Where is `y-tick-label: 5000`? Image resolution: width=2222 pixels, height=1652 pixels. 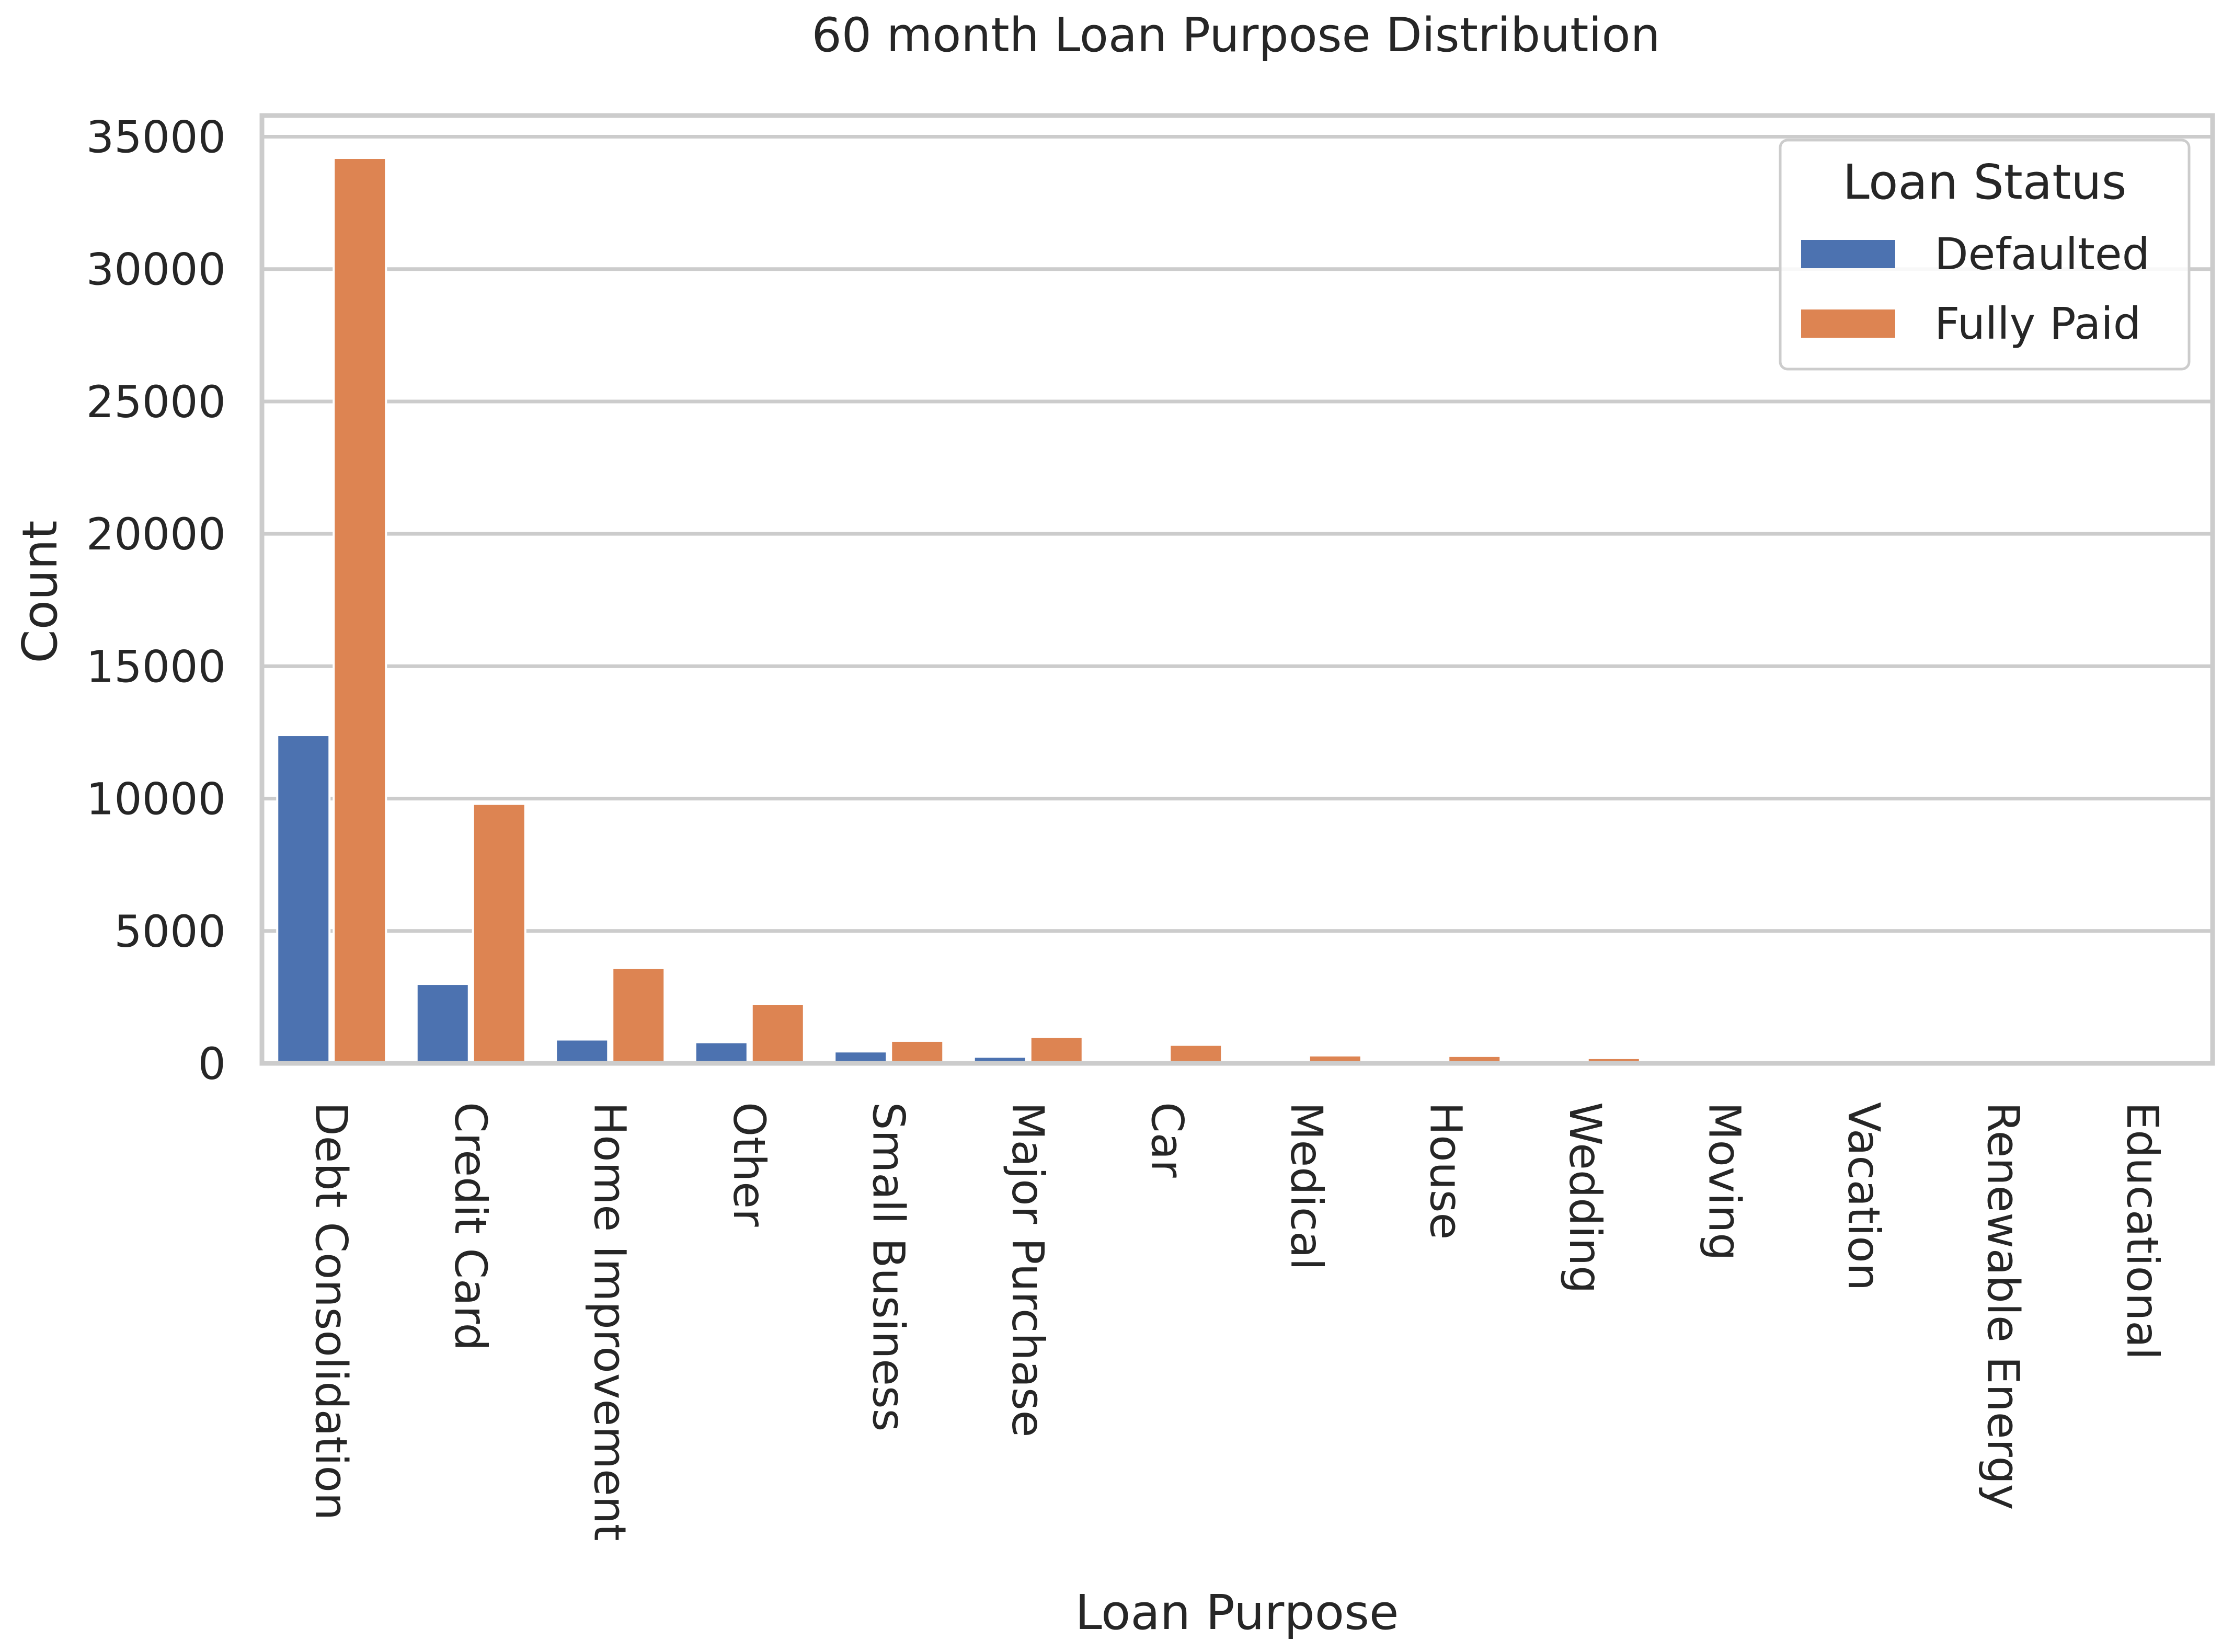 y-tick-label: 5000 is located at coordinates (170, 931).